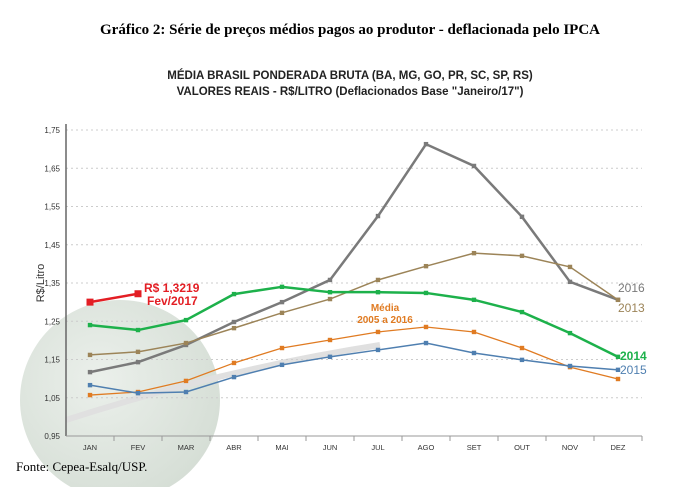  What do you see at coordinates (138, 447) in the screenshot?
I see `x-tick-label: FEV` at bounding box center [138, 447].